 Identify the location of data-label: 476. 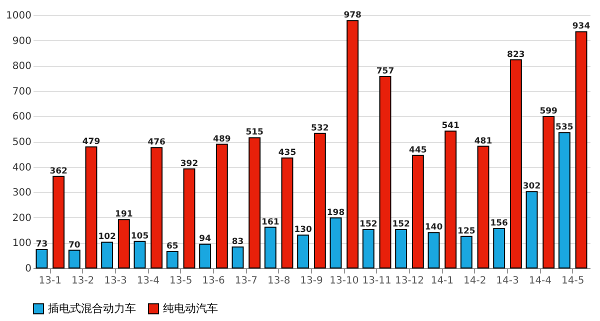
(157, 143).